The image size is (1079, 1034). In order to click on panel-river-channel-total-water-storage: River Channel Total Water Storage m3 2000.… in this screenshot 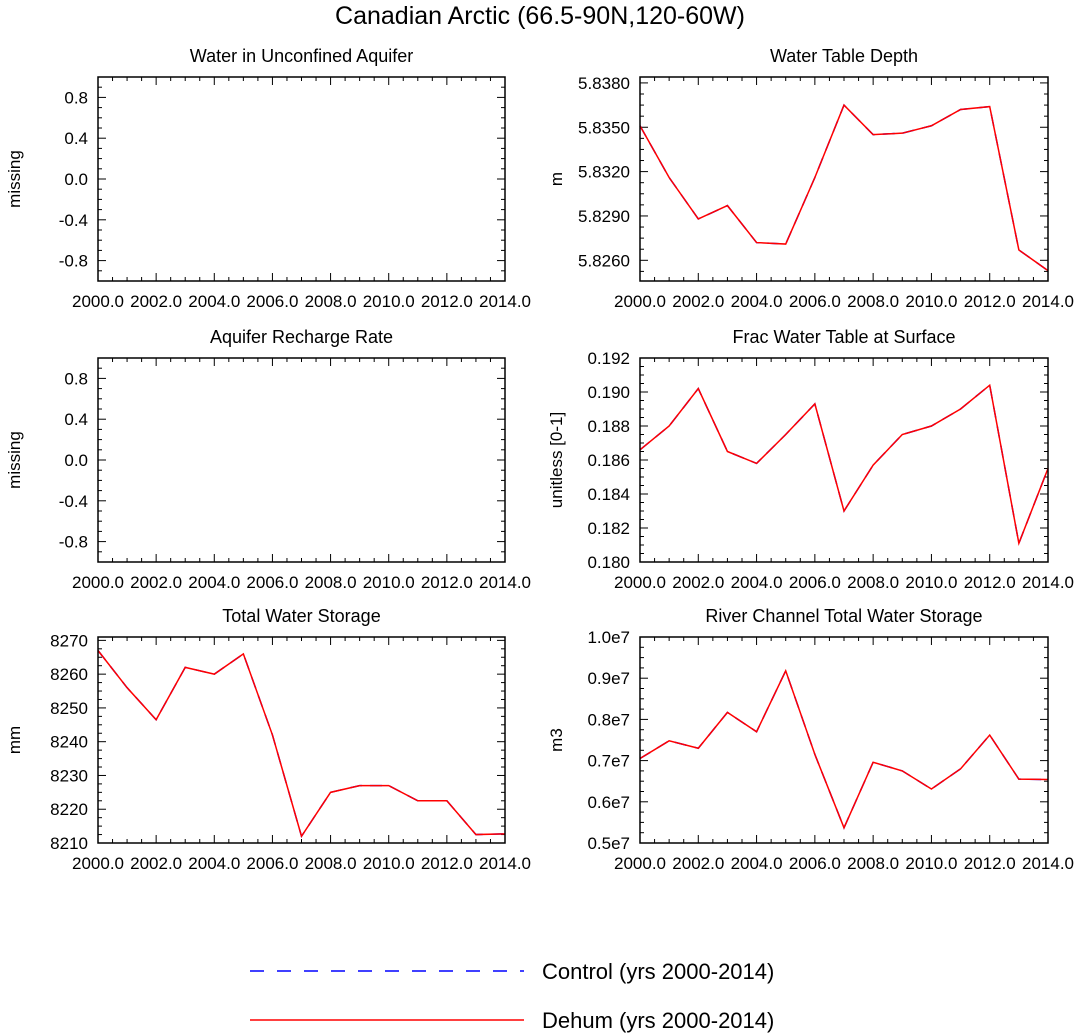, I will do `click(810, 739)`.